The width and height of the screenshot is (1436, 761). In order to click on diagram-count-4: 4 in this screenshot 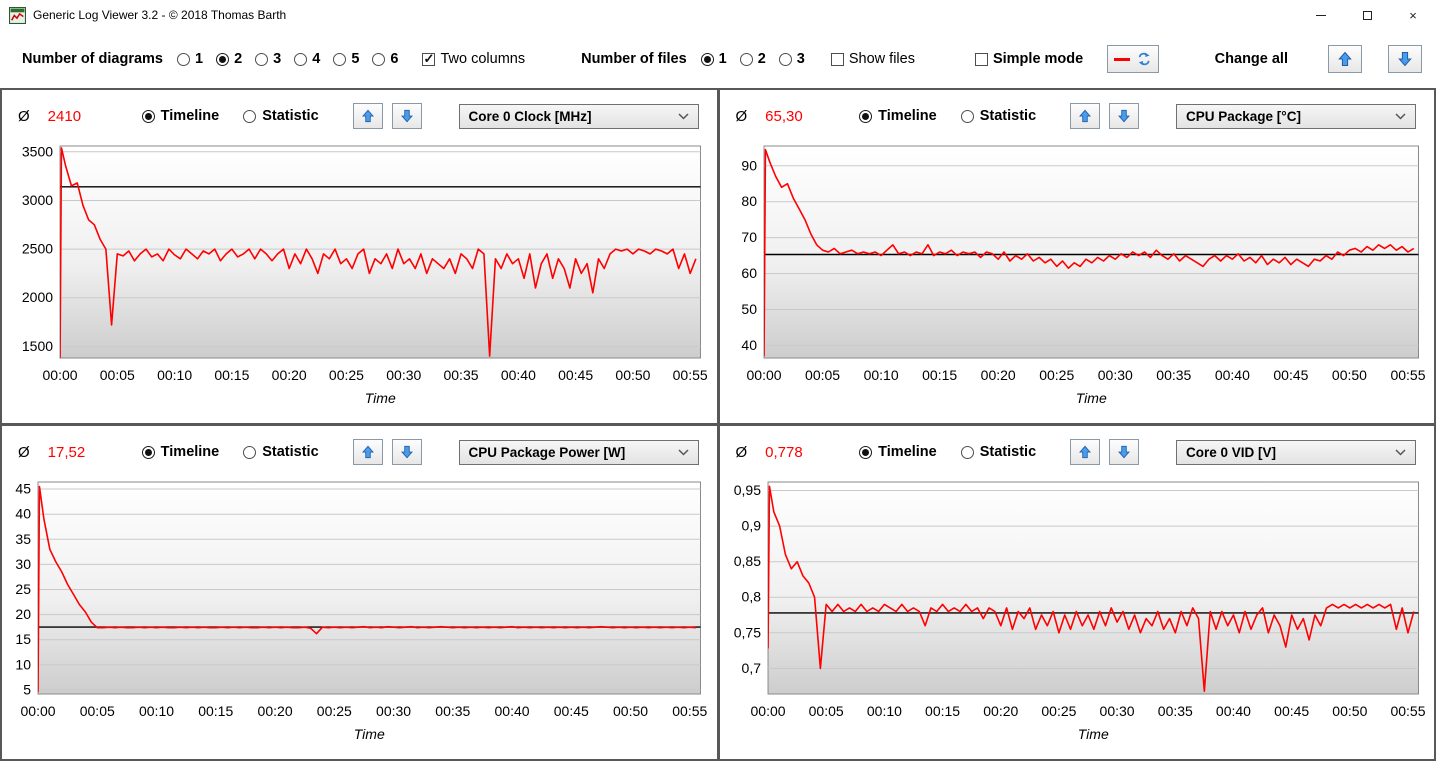, I will do `click(307, 59)`.